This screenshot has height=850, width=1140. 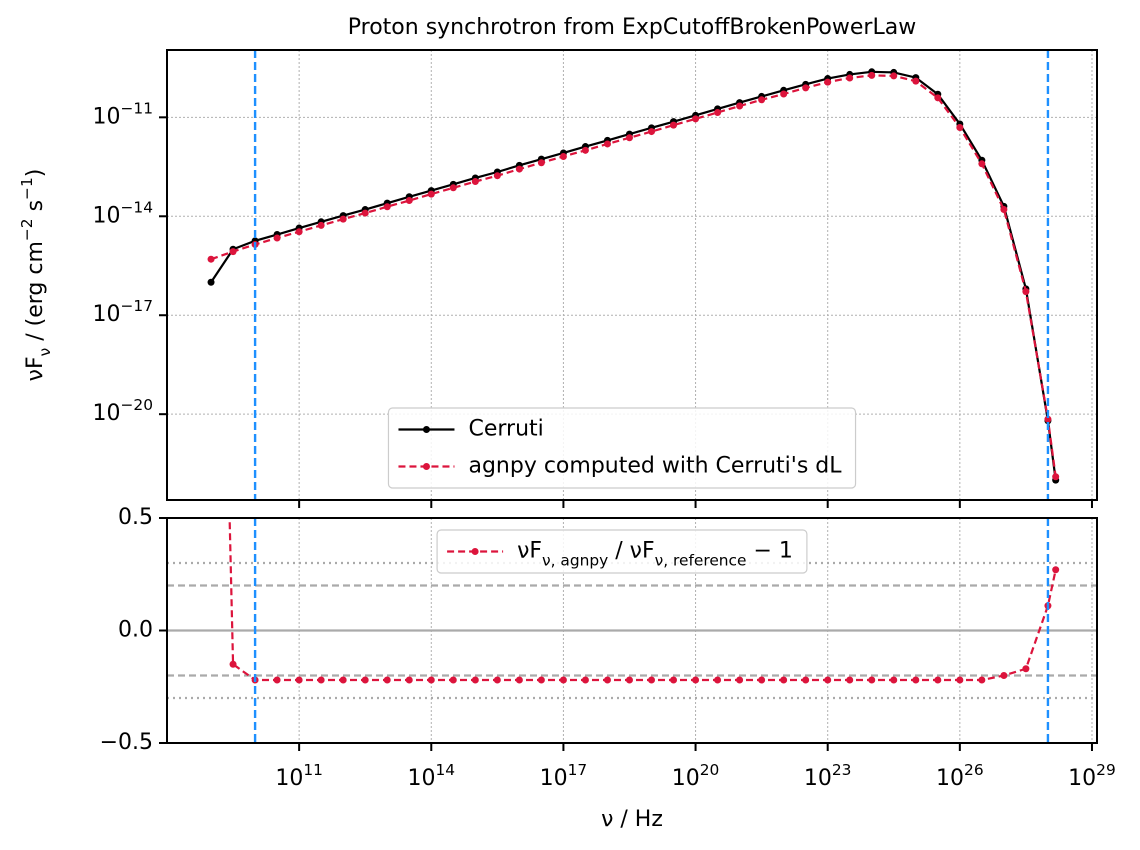 What do you see at coordinates (655, 466) in the screenshot?
I see `legend-label: agnpy computed with Cerruti's dL` at bounding box center [655, 466].